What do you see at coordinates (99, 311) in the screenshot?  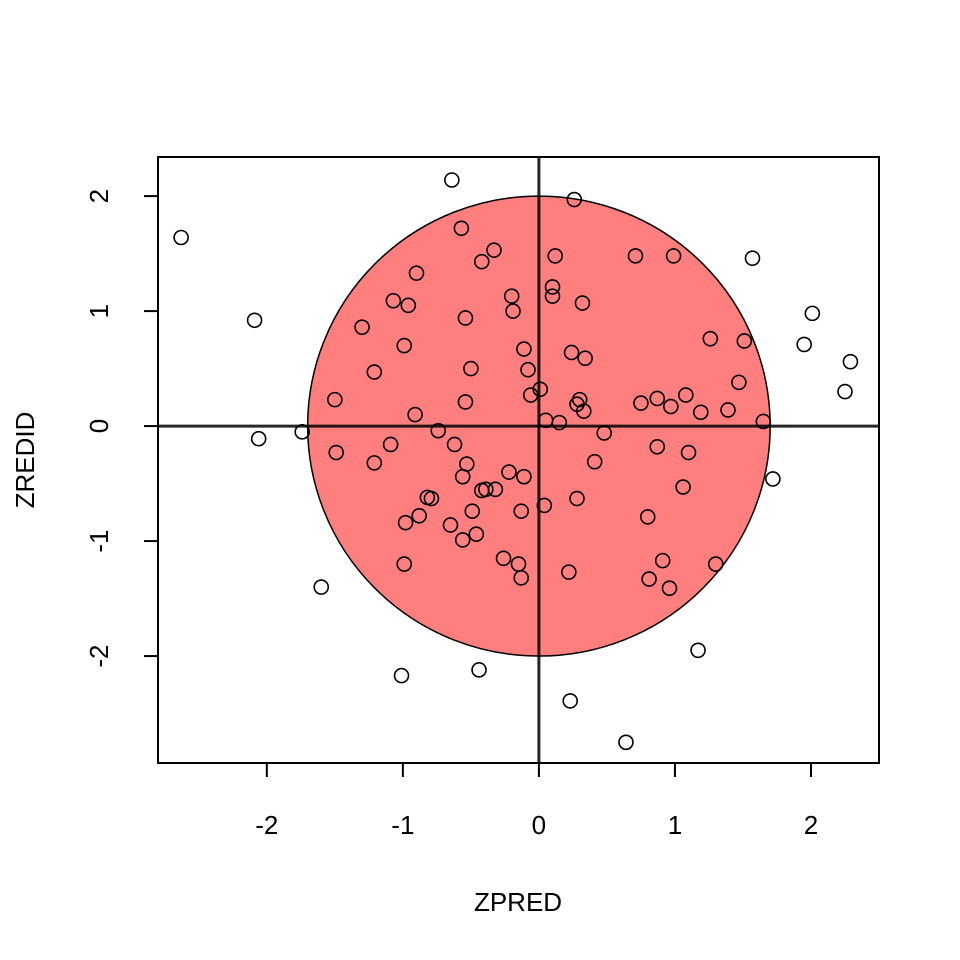 I see `y-tick-label: 1` at bounding box center [99, 311].